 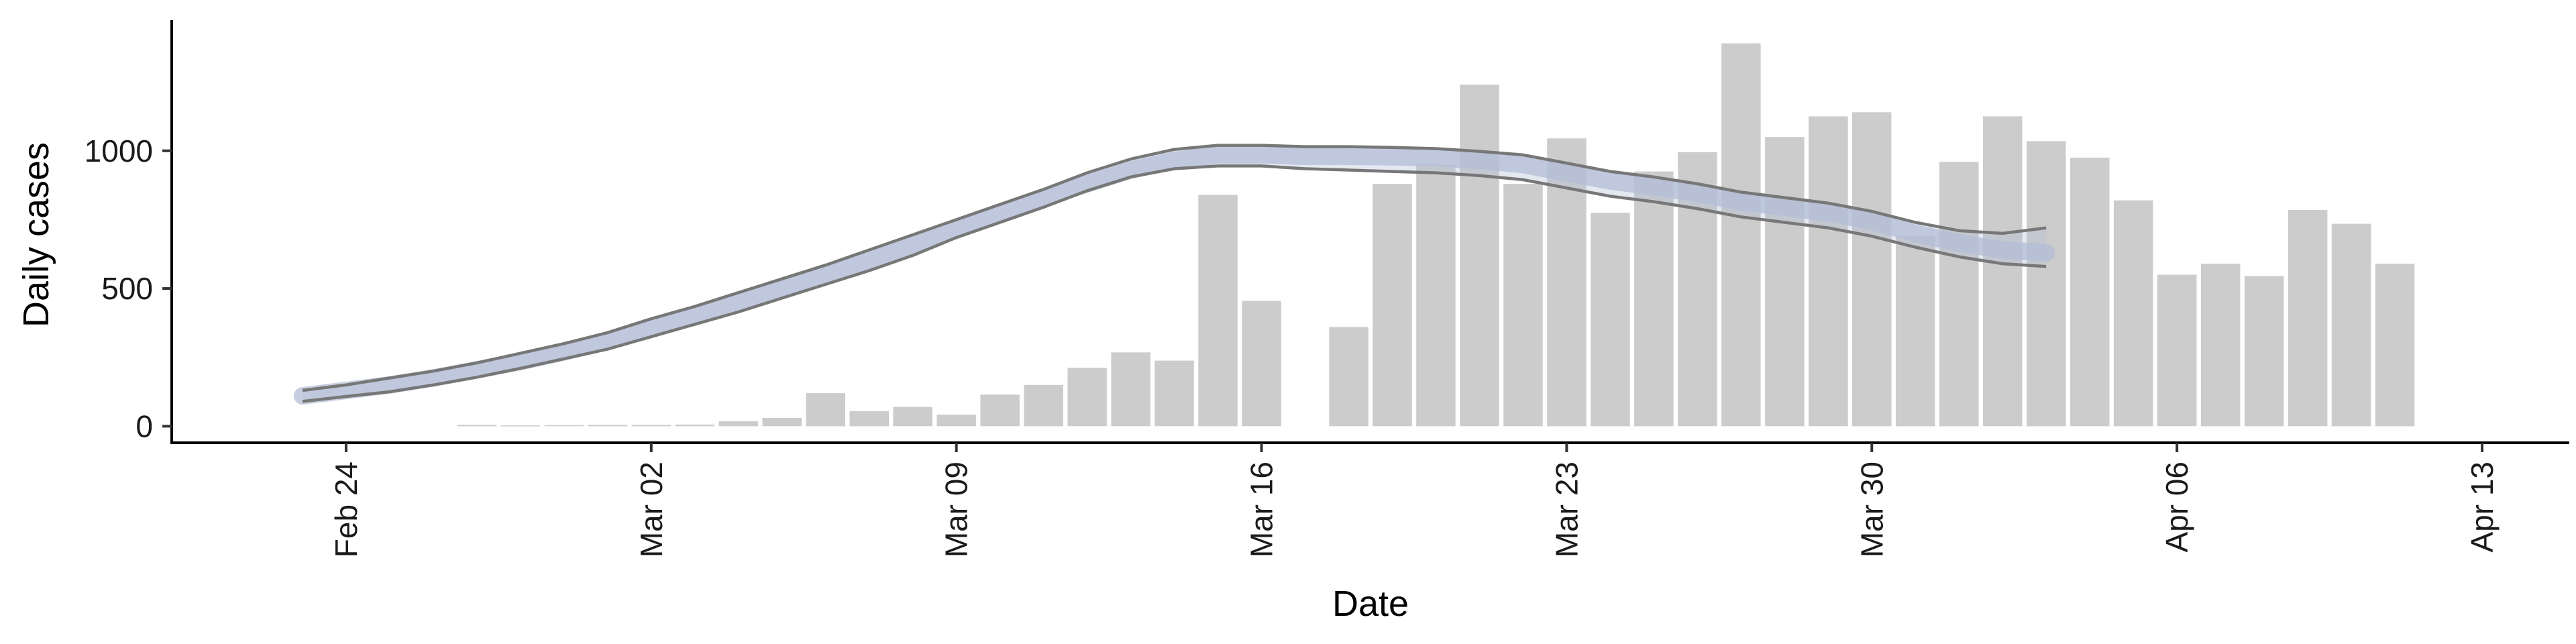 What do you see at coordinates (1370, 604) in the screenshot?
I see `x-axis-title: Date` at bounding box center [1370, 604].